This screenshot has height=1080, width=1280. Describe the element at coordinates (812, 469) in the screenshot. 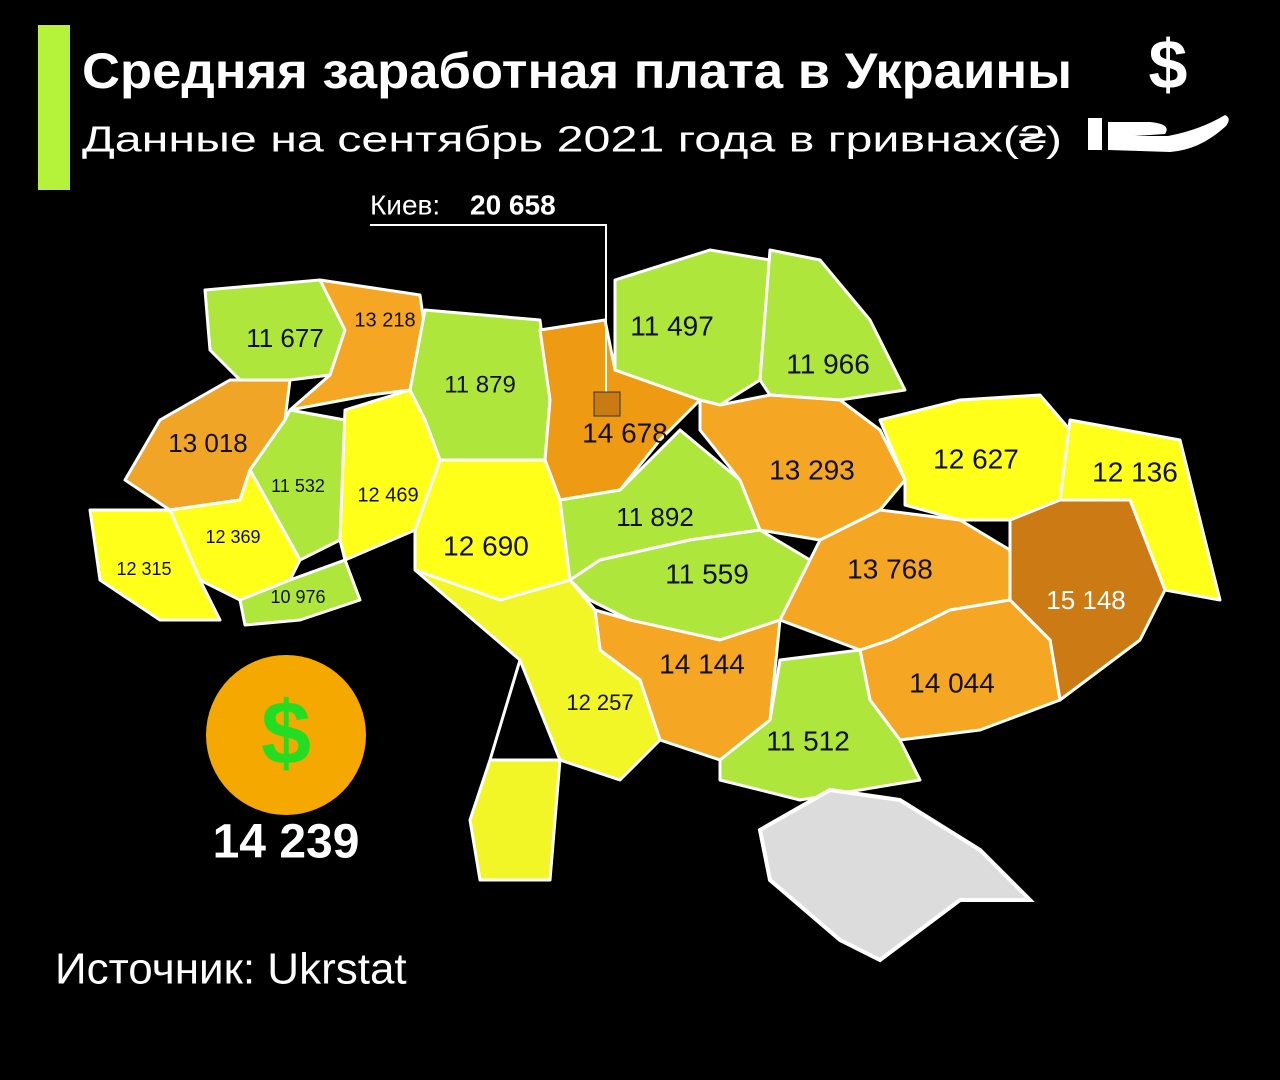

I see `region-label: 13 293` at that location.